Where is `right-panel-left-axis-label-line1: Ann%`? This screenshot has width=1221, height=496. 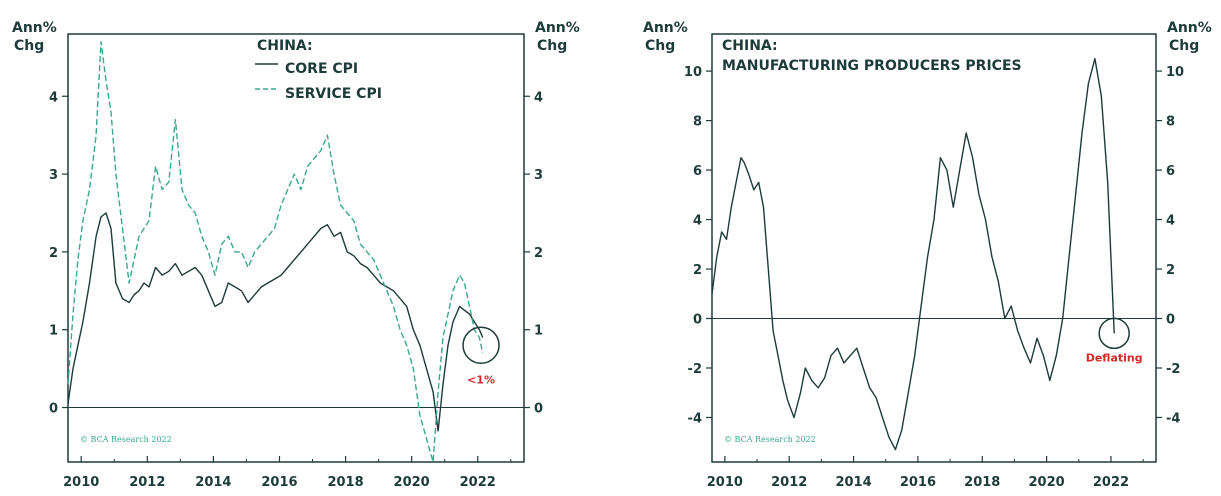 right-panel-left-axis-label-line1: Ann% is located at coordinates (665, 28).